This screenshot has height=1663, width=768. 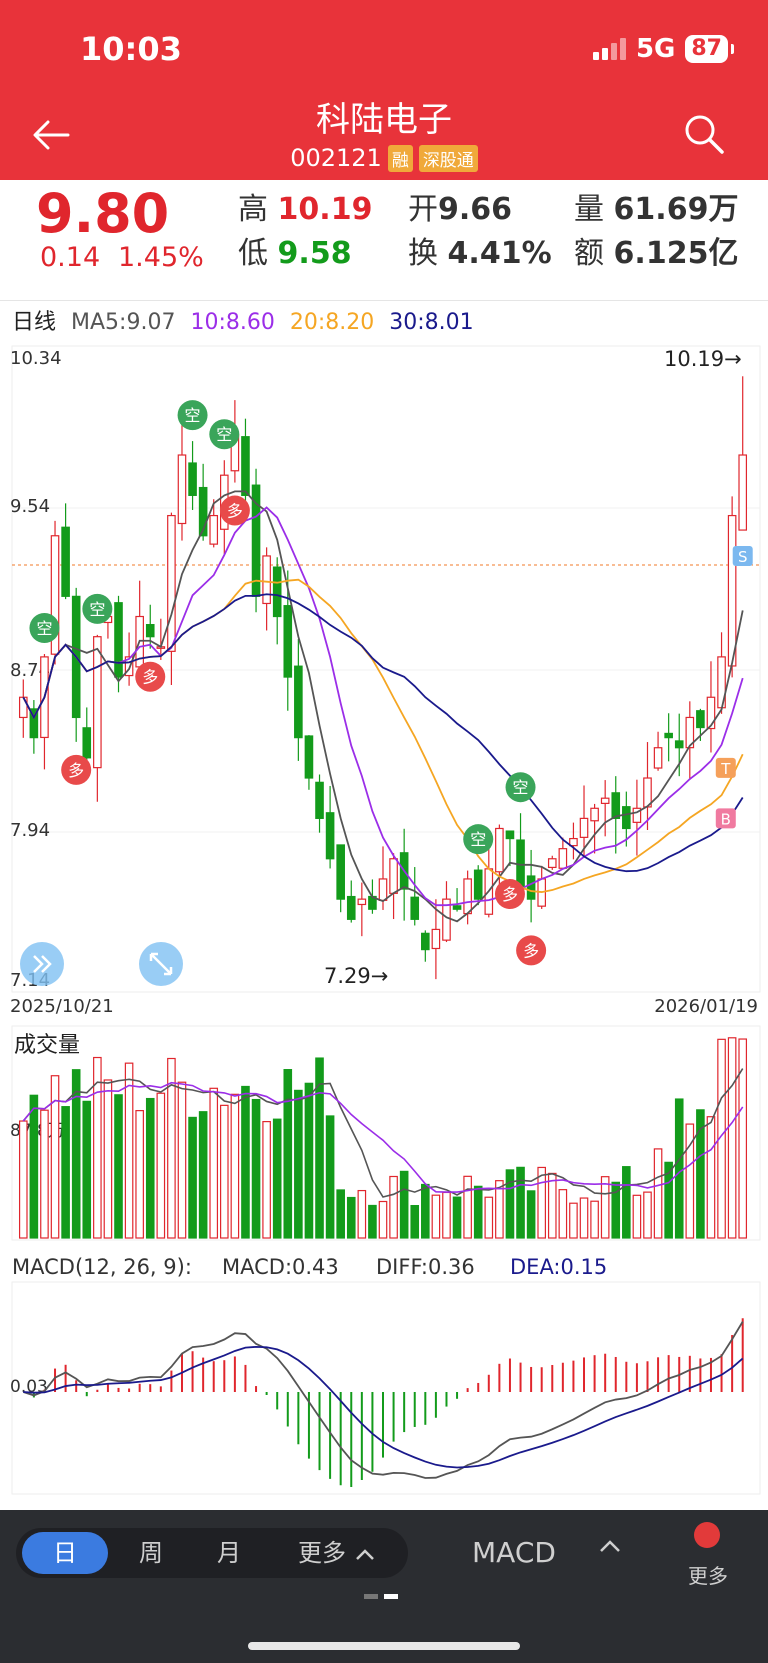 What do you see at coordinates (42, 964) in the screenshot?
I see `expand-left-button` at bounding box center [42, 964].